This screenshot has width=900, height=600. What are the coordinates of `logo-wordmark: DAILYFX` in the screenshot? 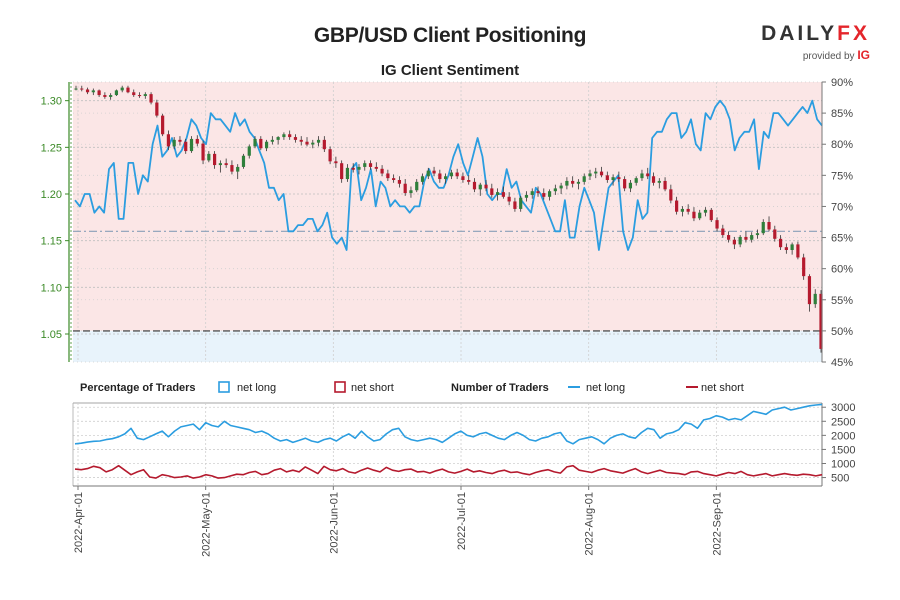 It's located at (815, 34).